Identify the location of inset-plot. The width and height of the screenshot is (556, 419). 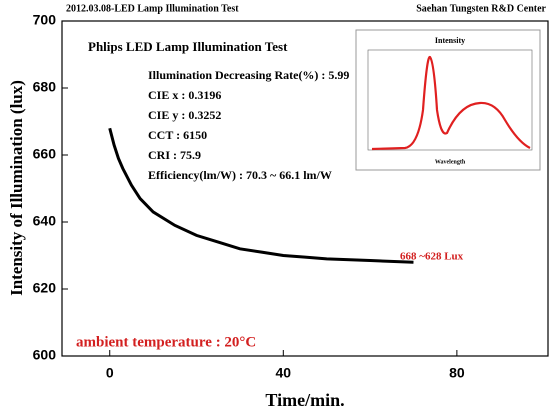
(450, 100).